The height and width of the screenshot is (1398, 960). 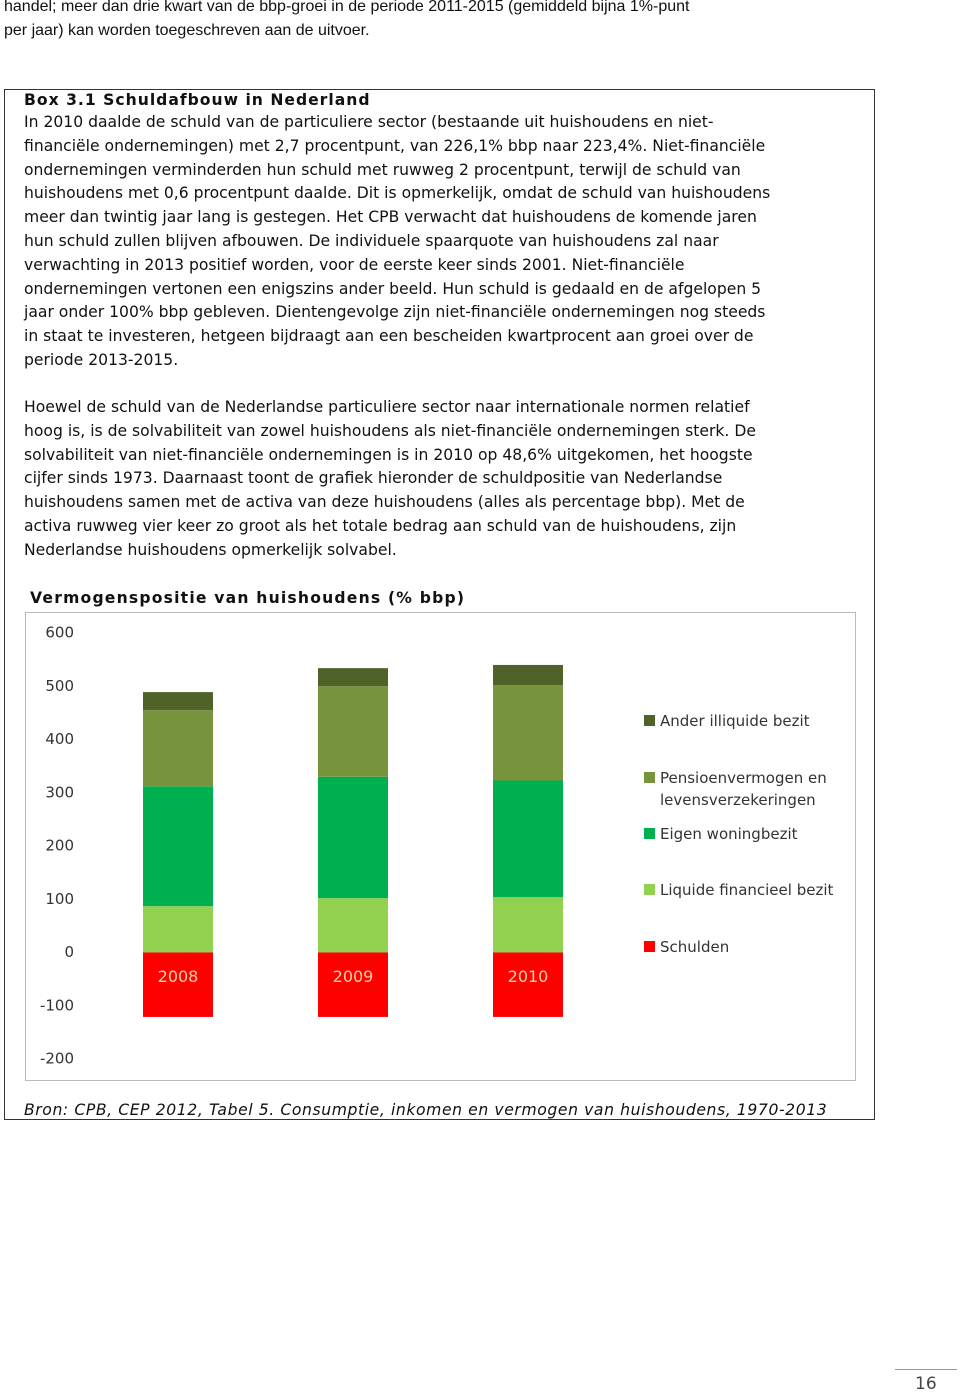 I want to click on legend-label: Eigen woningbezit, so click(x=729, y=834).